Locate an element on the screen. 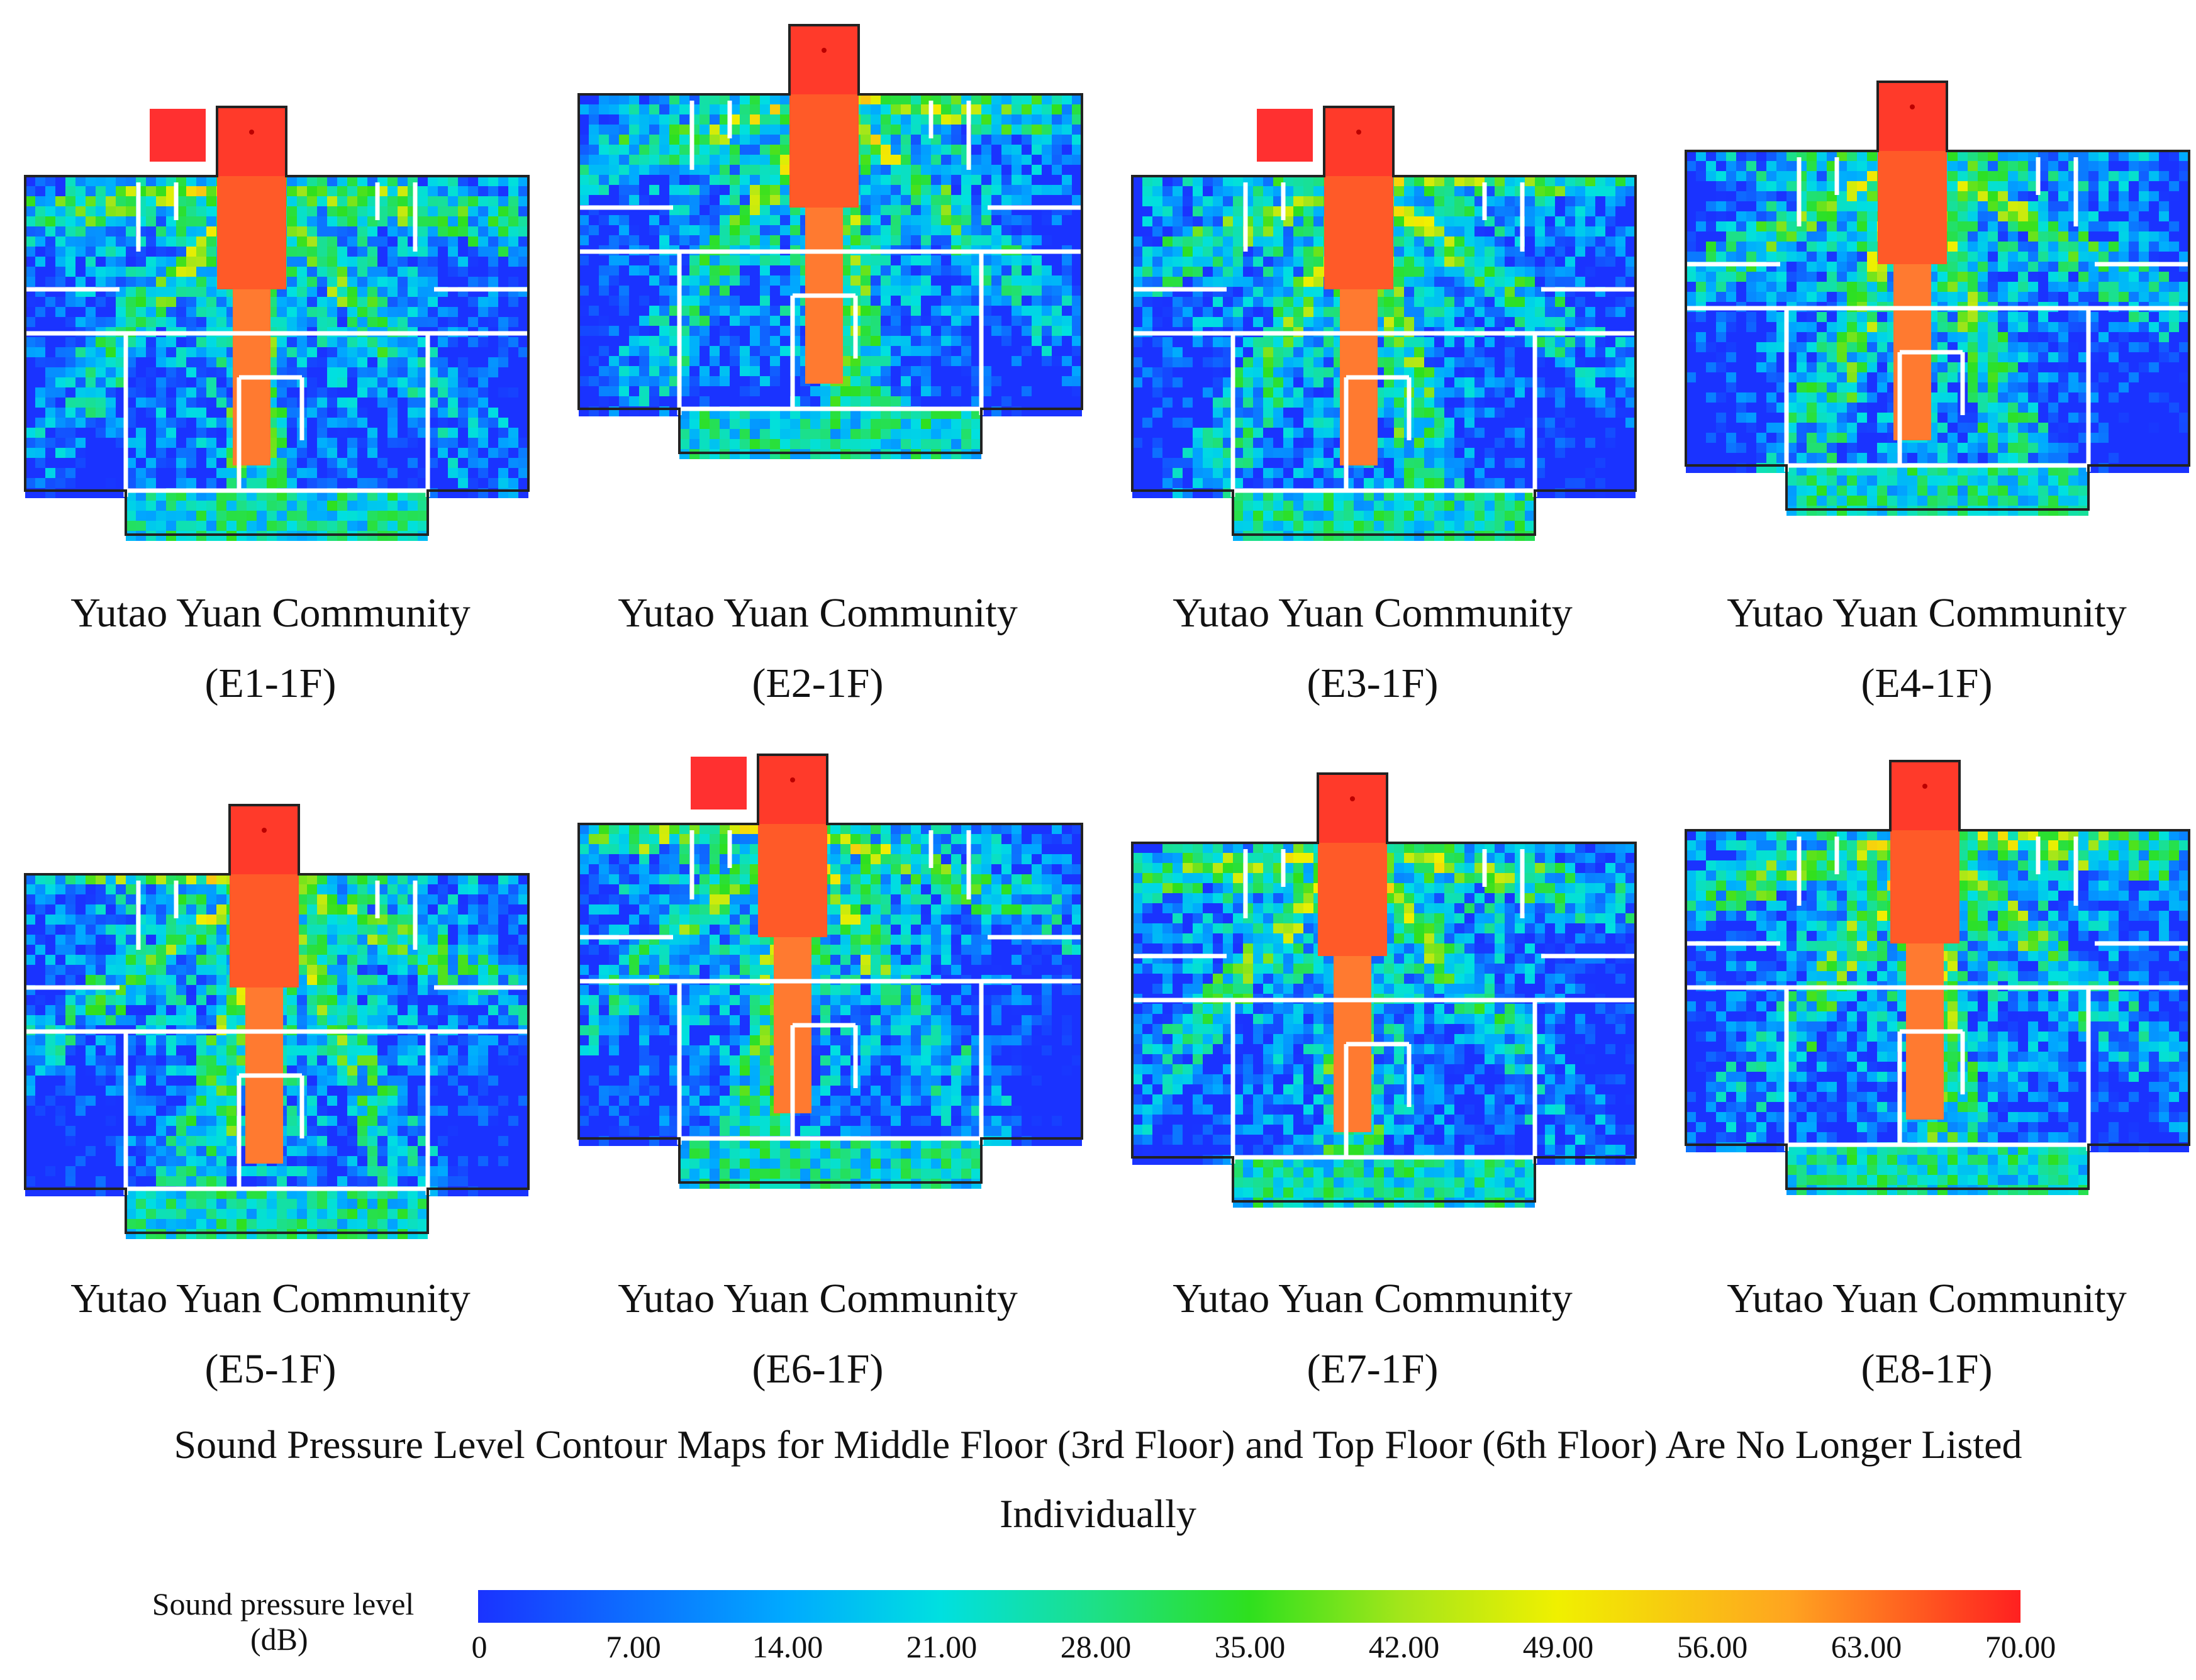 Image resolution: width=2196 pixels, height=1680 pixels. floor-plan-e2 is located at coordinates (830, 241).